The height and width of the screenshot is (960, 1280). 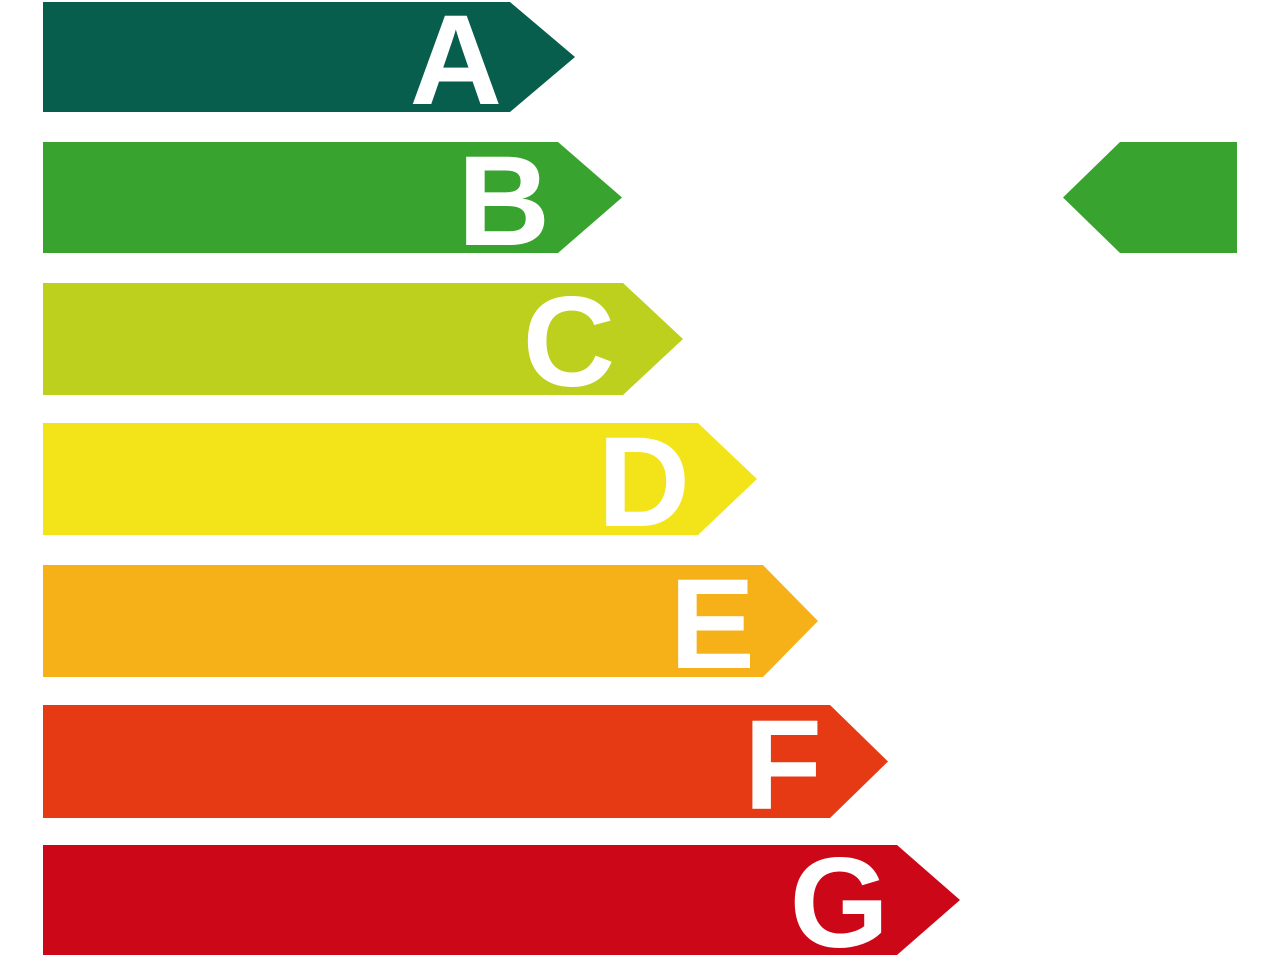 I want to click on current-rating-indicator-arrow, so click(x=1150, y=197).